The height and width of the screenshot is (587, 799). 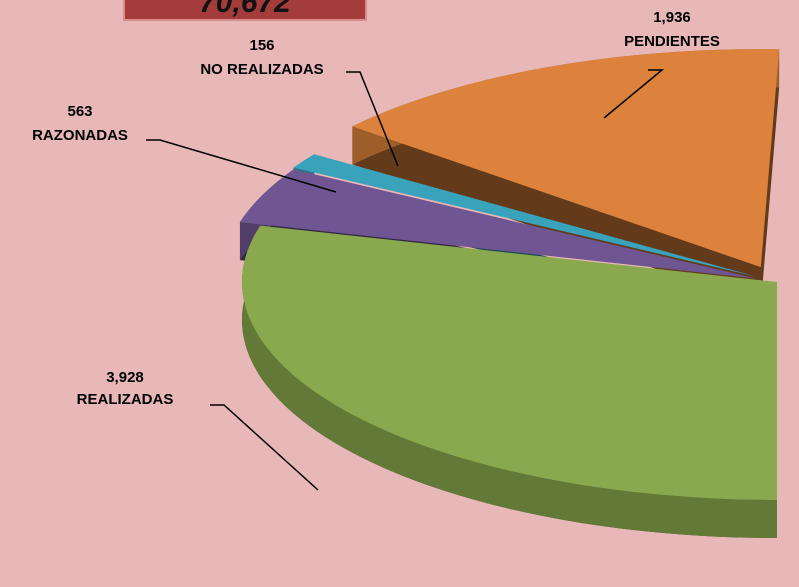 What do you see at coordinates (79, 111) in the screenshot?
I see `value-label: 563` at bounding box center [79, 111].